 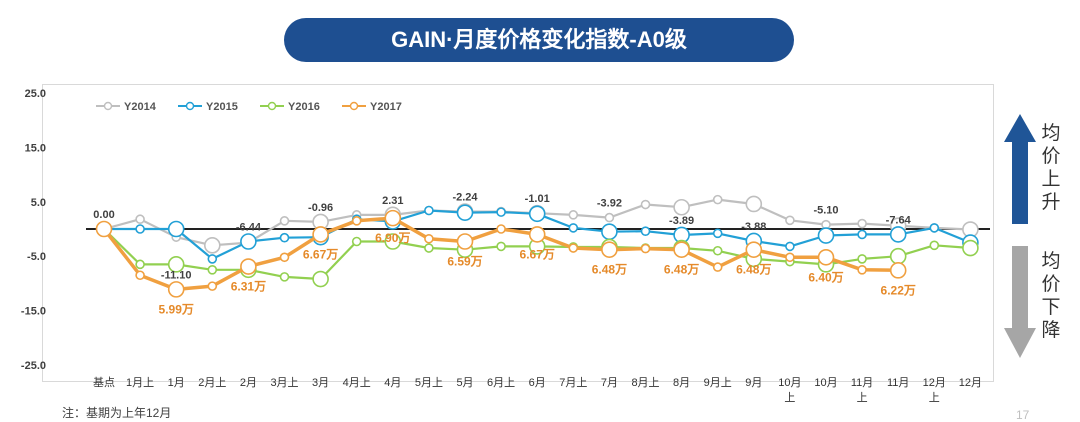 What do you see at coordinates (537, 199) in the screenshot?
I see `index-data-label: -1.01` at bounding box center [537, 199].